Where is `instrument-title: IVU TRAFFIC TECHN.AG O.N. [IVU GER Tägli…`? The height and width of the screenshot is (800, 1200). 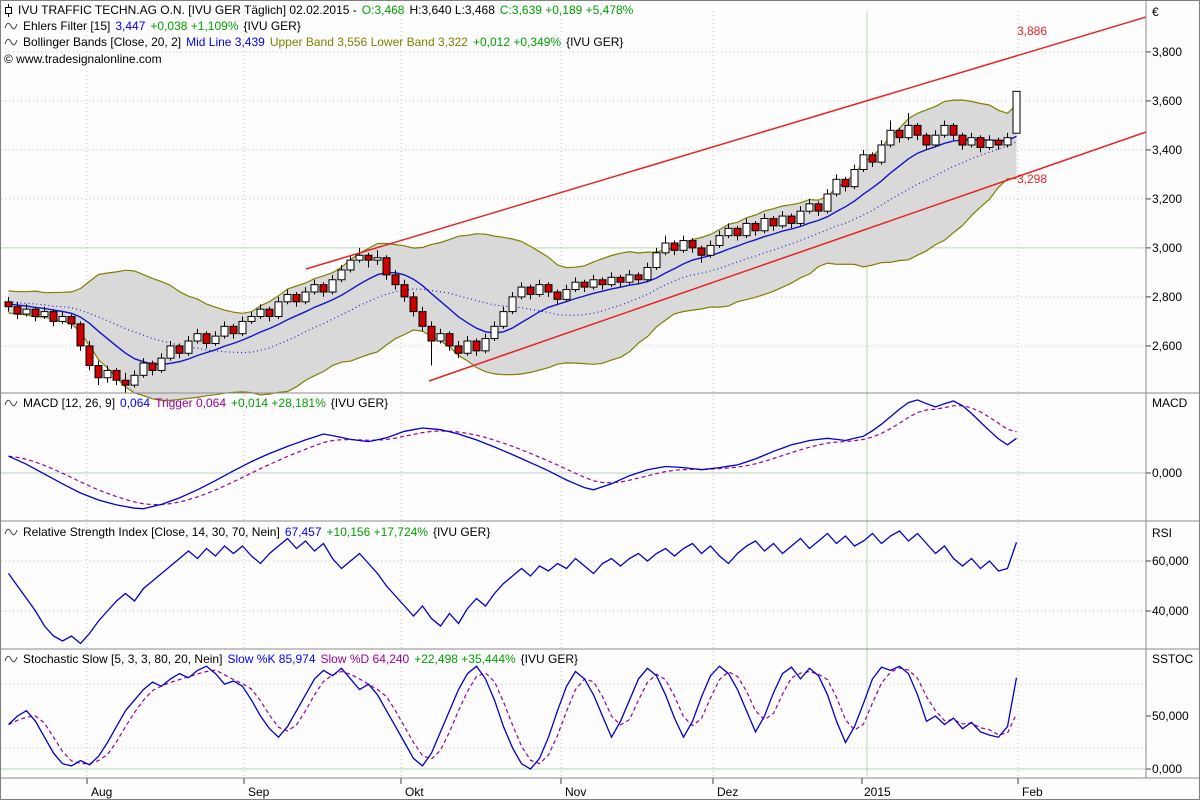
instrument-title: IVU TRAFFIC TECHN.AG O.N. [IVU GER Tägli… is located at coordinates (187, 10).